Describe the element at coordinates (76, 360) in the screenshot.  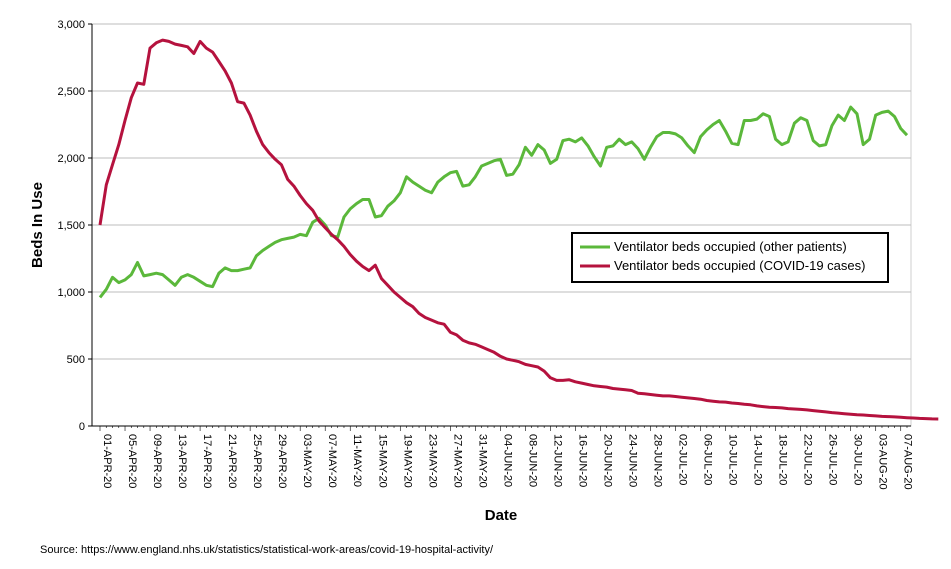
I see `y-tick-label: 500` at that location.